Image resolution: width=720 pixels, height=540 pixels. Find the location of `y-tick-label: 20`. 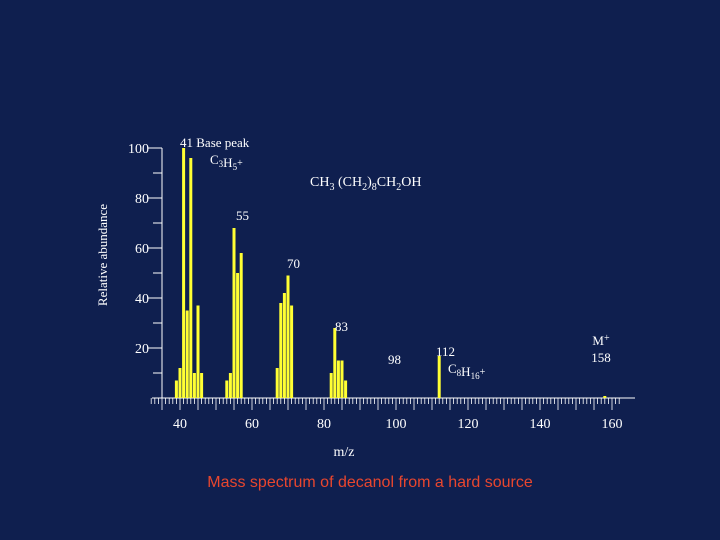

y-tick-label: 20 is located at coordinates (142, 349).